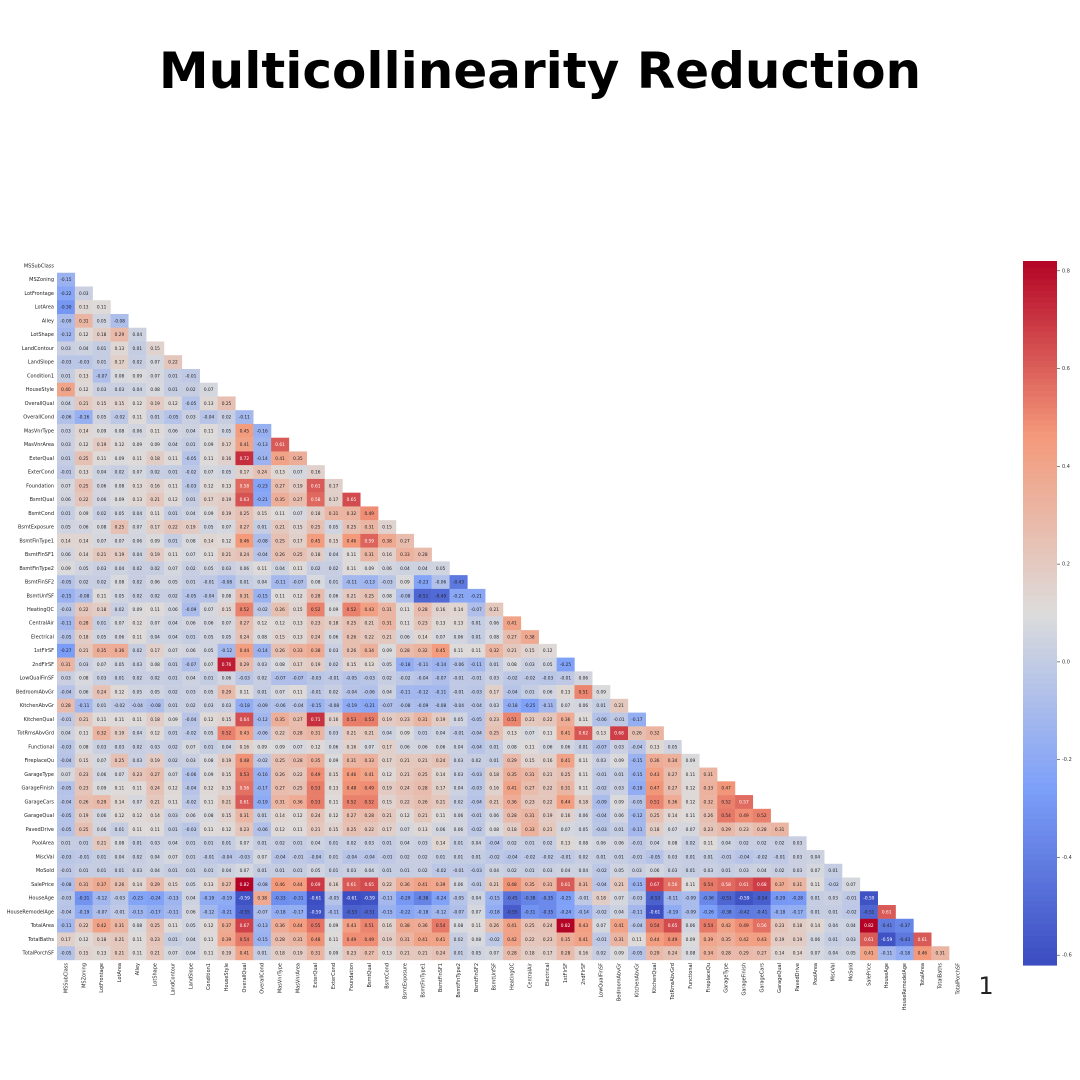 The width and height of the screenshot is (1080, 1080). I want to click on x-tick-label: PoolArea, so click(816, 974).